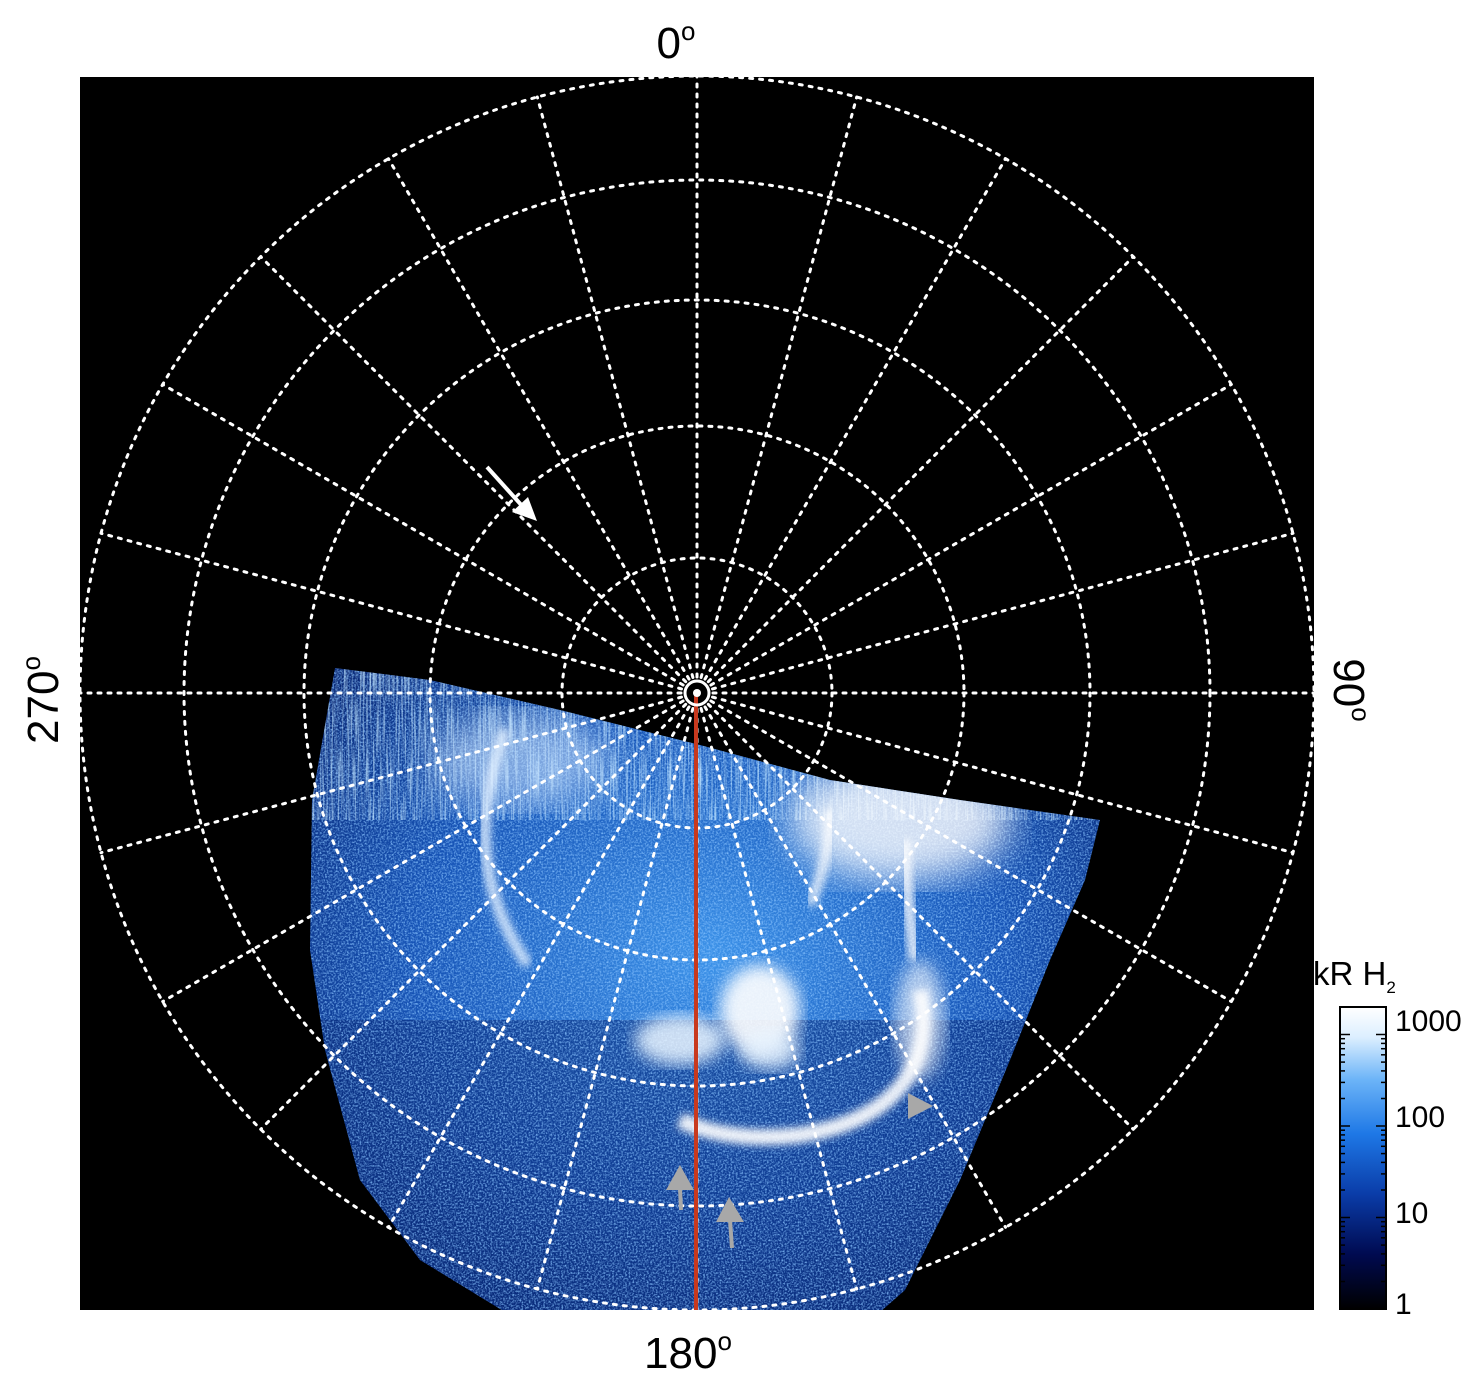  What do you see at coordinates (1387, 1138) in the screenshot?
I see `colorbar: kR H2 1000 100 10 1` at bounding box center [1387, 1138].